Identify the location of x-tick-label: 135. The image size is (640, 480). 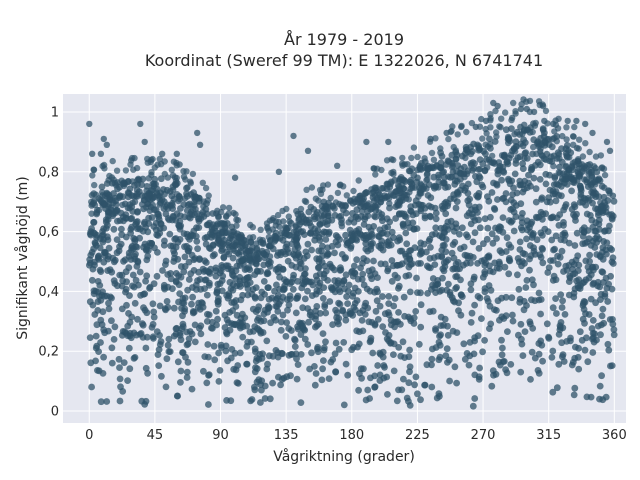
(286, 435).